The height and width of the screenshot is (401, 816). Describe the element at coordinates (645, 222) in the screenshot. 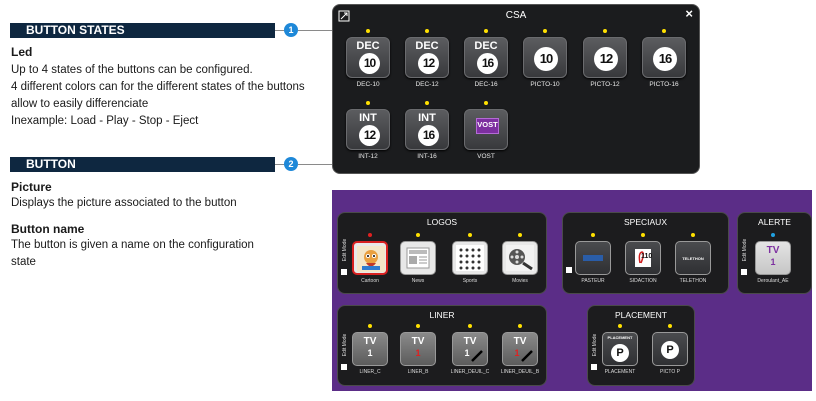

I see `panel-title: SPECIAUX` at that location.